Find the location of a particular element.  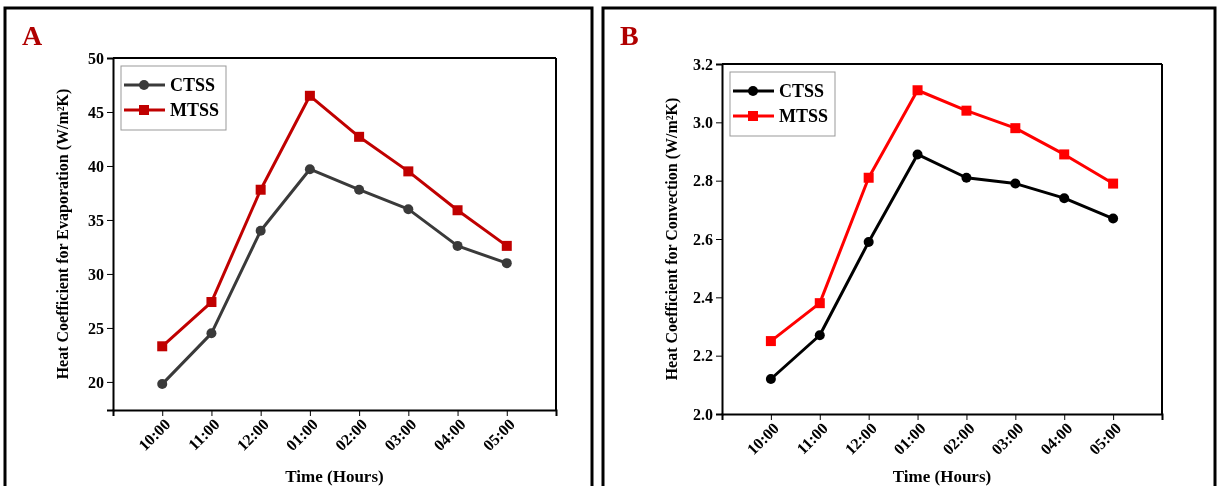

y-tick-label: 2.2 is located at coordinates (703, 356).